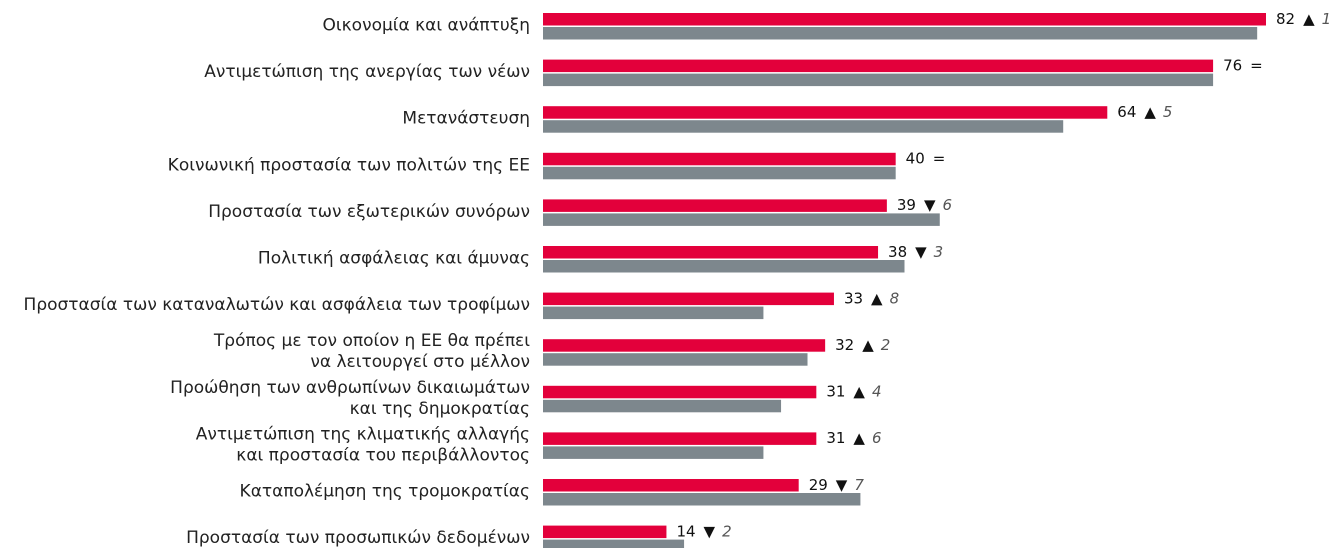 The image size is (1333, 548). What do you see at coordinates (859, 485) in the screenshot?
I see `change-value: 7` at bounding box center [859, 485].